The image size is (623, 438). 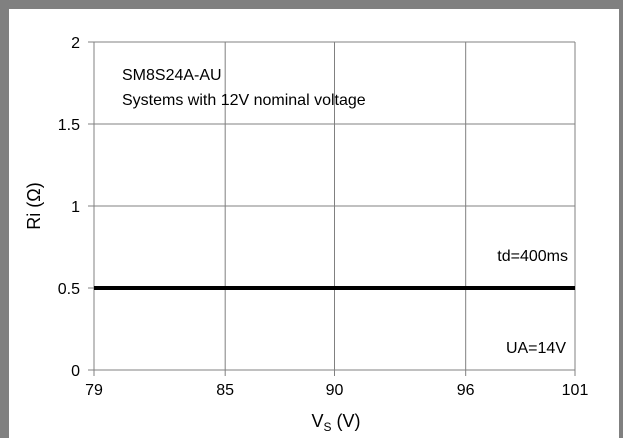 What do you see at coordinates (335, 390) in the screenshot?
I see `x-tick-label: 90` at bounding box center [335, 390].